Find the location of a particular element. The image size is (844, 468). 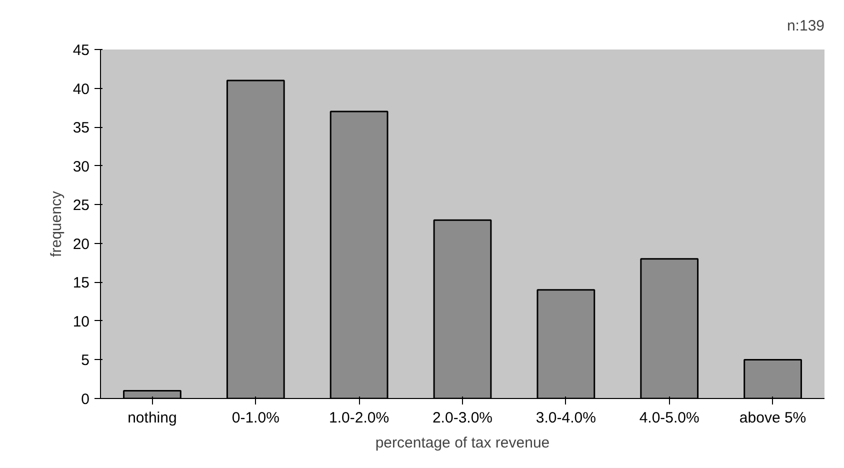

y-tick-label: 10 is located at coordinates (81, 321).